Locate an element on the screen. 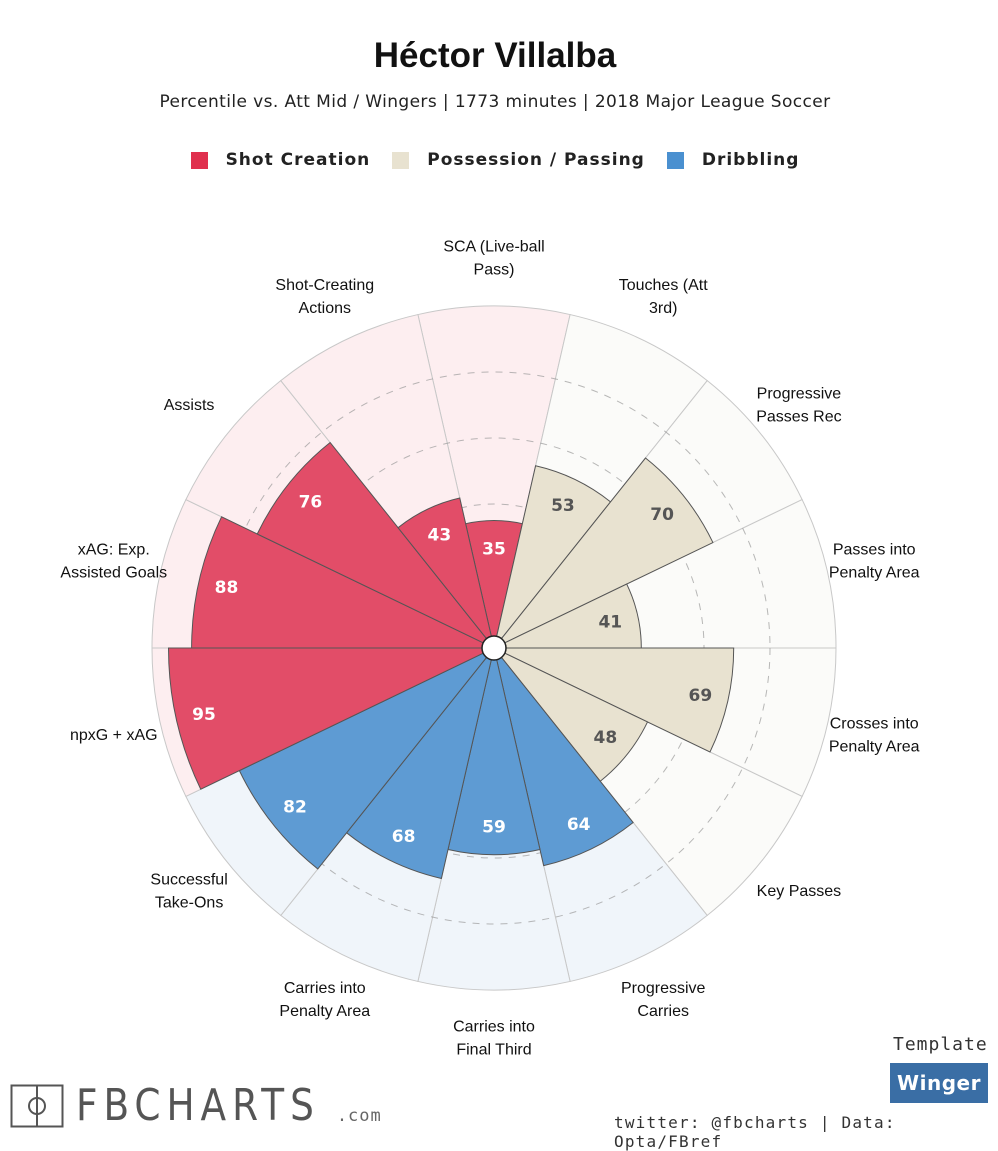  value-label-carries-into-final-third: 59 is located at coordinates (494, 828).